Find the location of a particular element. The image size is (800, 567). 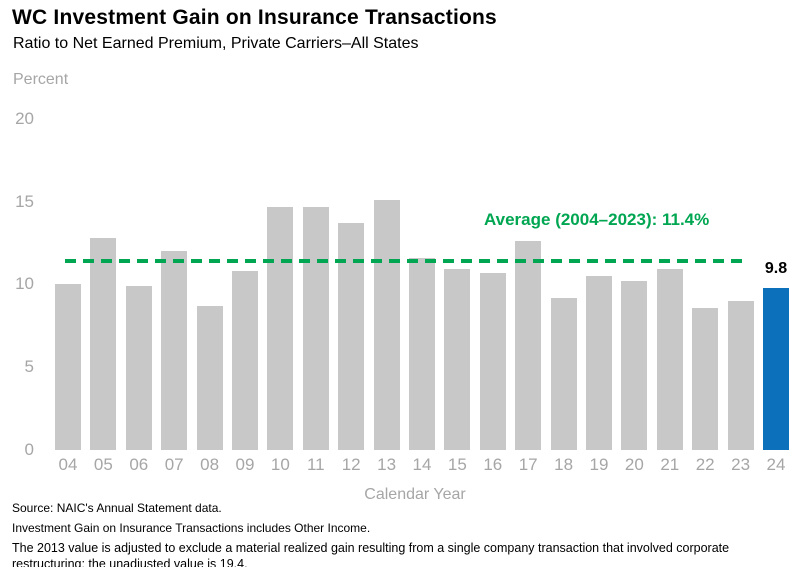

y-tick-label-5: 5 is located at coordinates (29, 367).